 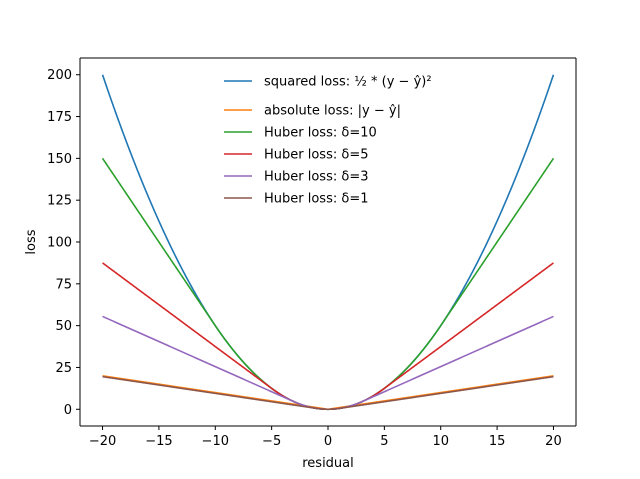 I want to click on y-tick-label: 75, so click(x=63, y=284).